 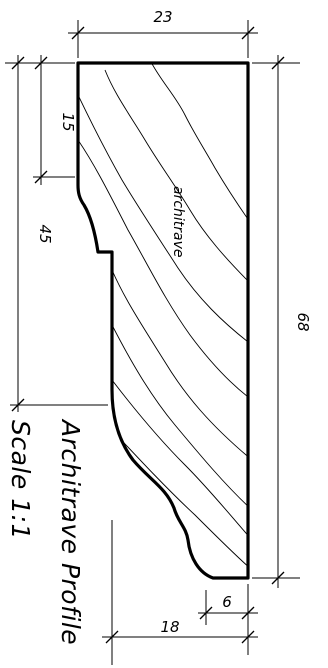 I want to click on dimension-total-height: 68, so click(x=282, y=321).